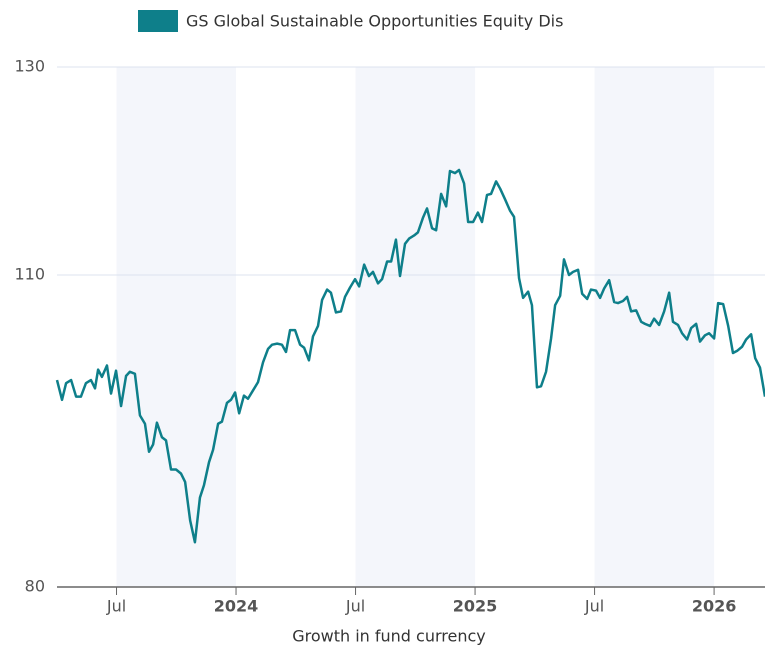  What do you see at coordinates (236, 606) in the screenshot?
I see `x-tick-label: 2024` at bounding box center [236, 606].